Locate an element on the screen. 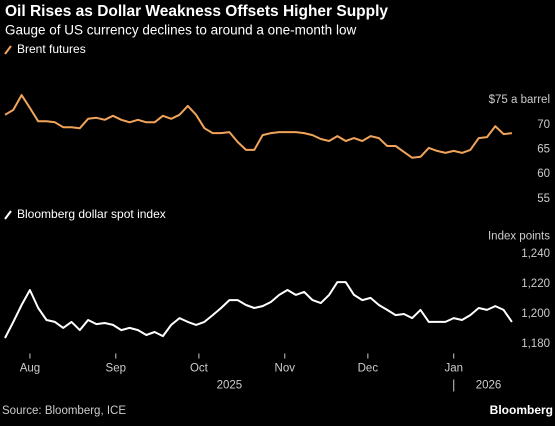  y-tick-label: 1,200 is located at coordinates (535, 314).